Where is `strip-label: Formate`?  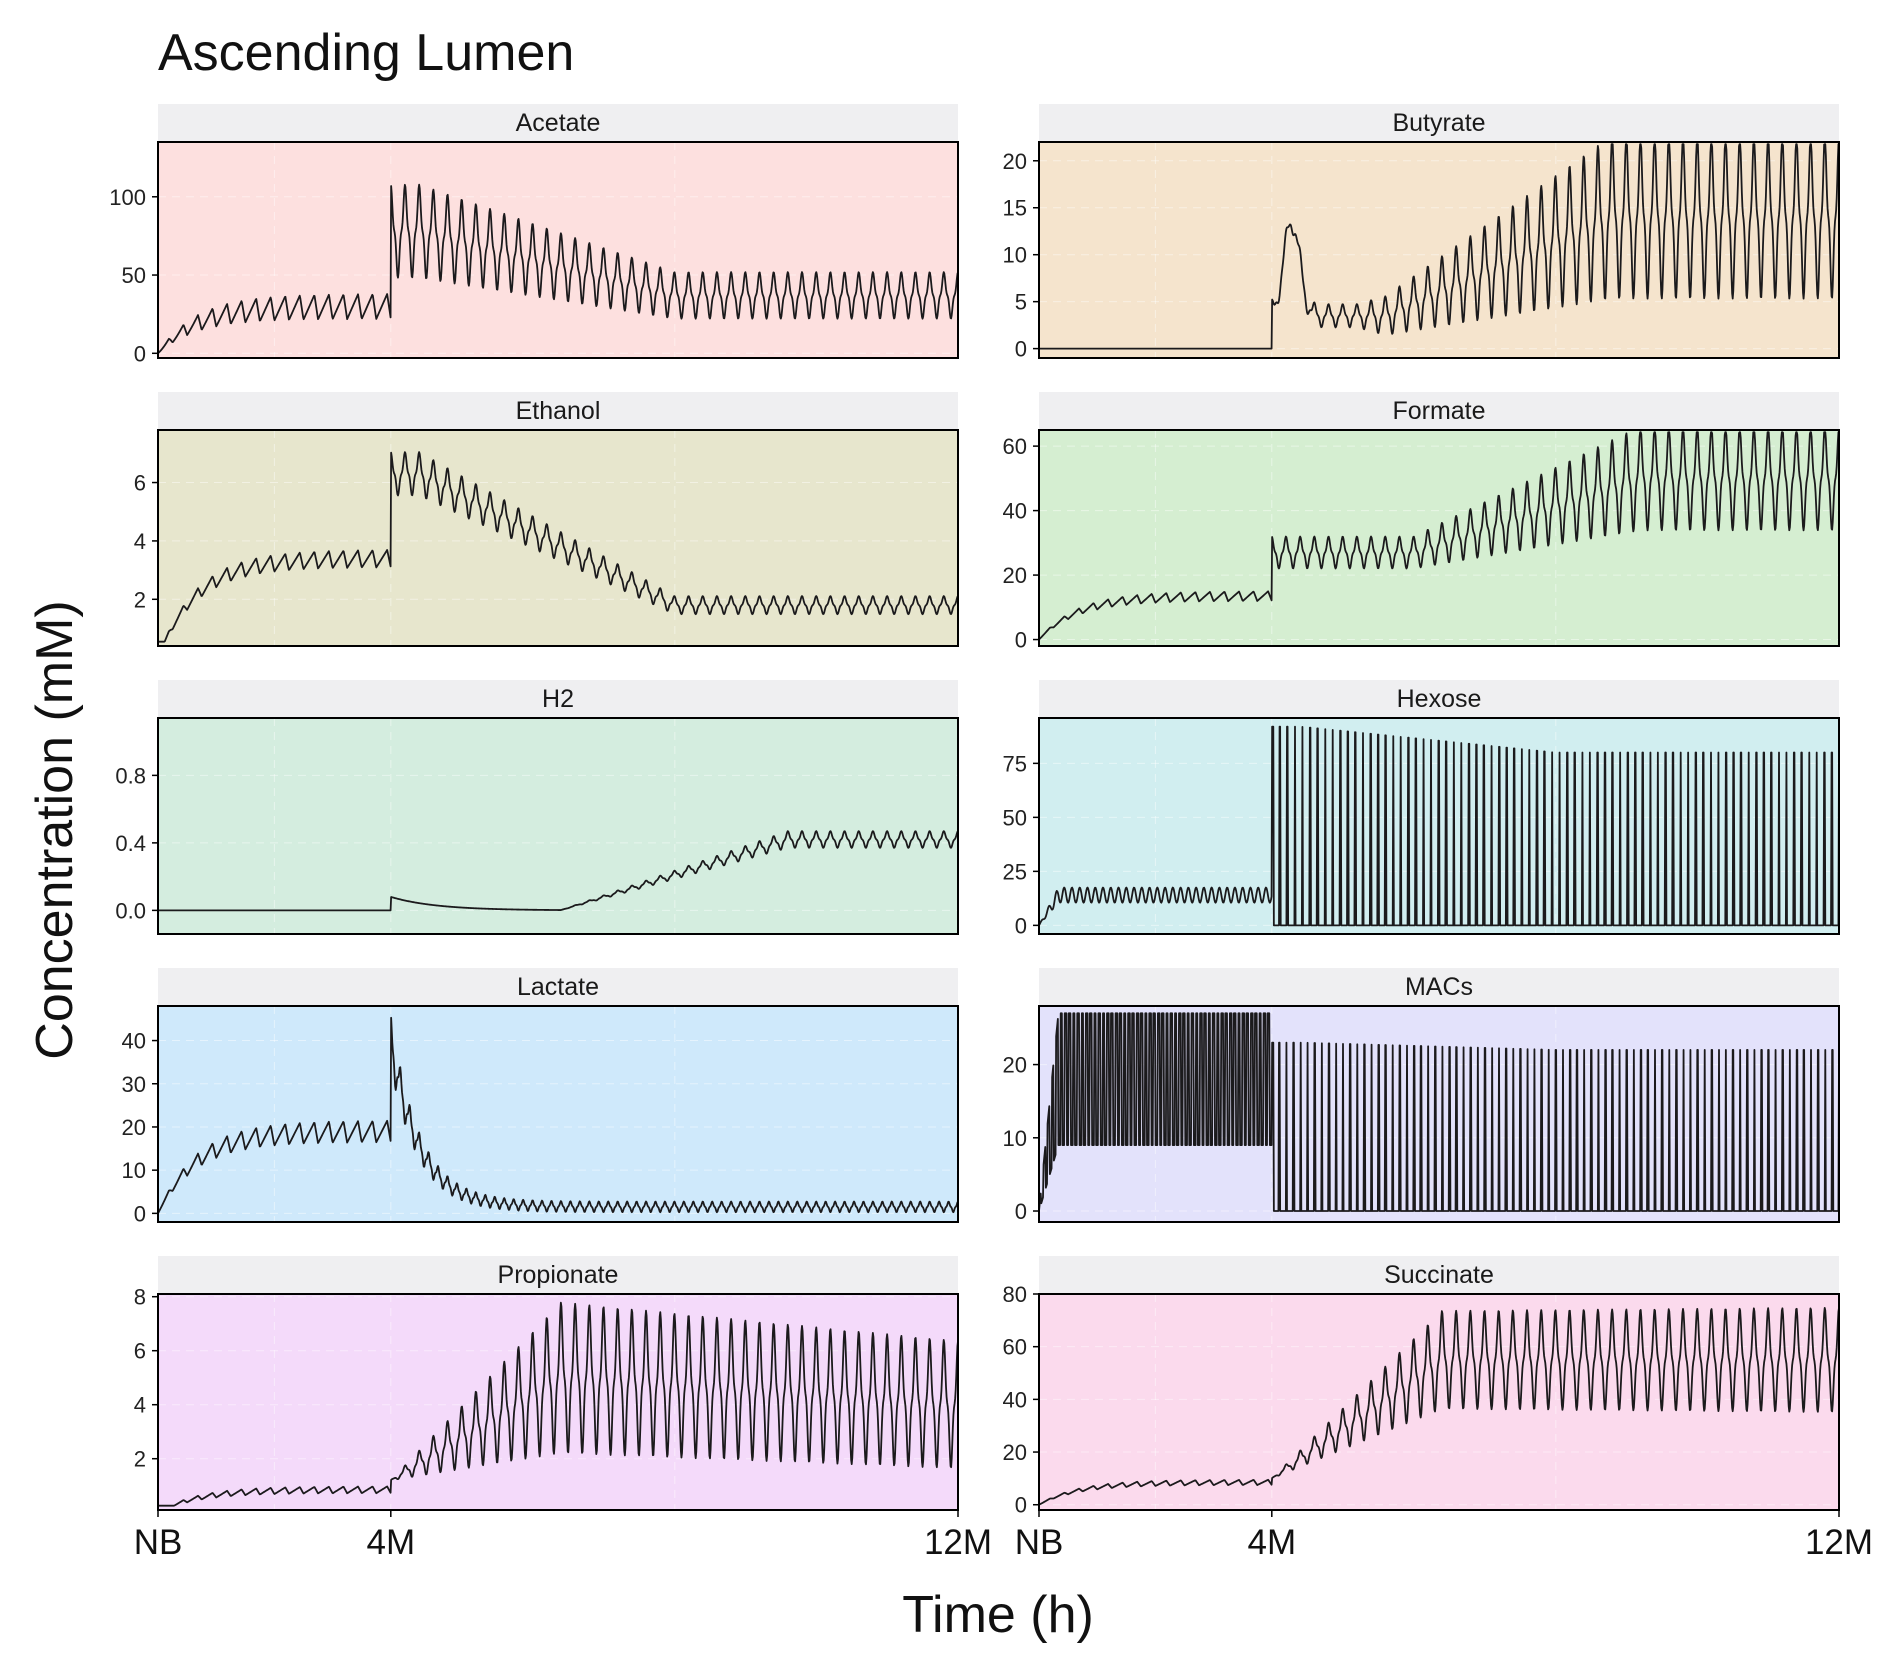
strip-label: Formate is located at coordinates (1438, 411).